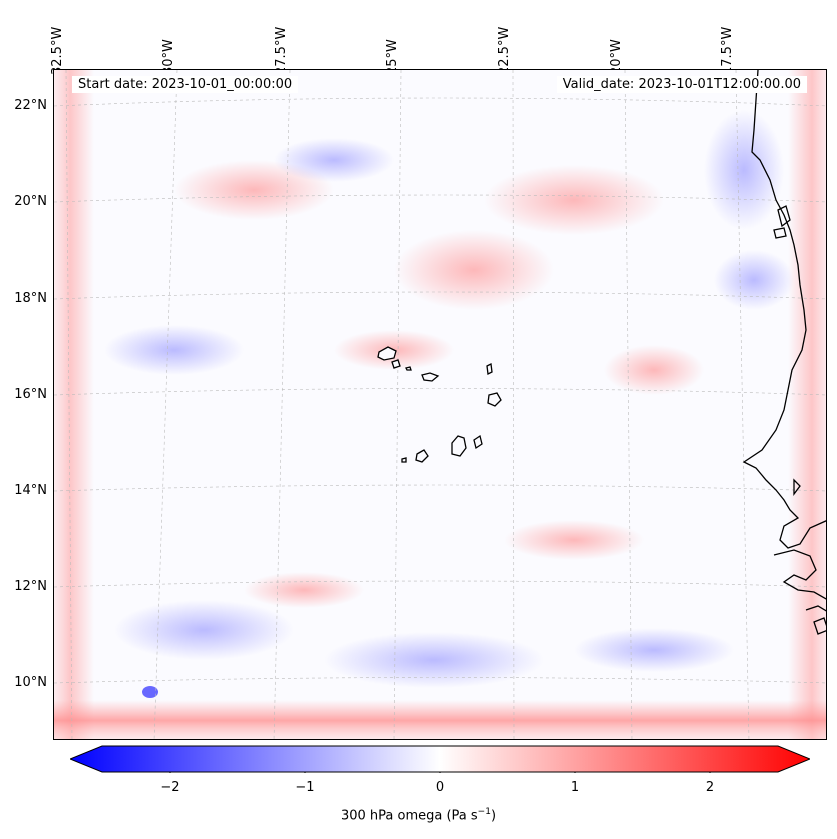 Image resolution: width=837 pixels, height=839 pixels. Describe the element at coordinates (30, 105) in the screenshot. I see `lat-label-22n: 22°N` at that location.